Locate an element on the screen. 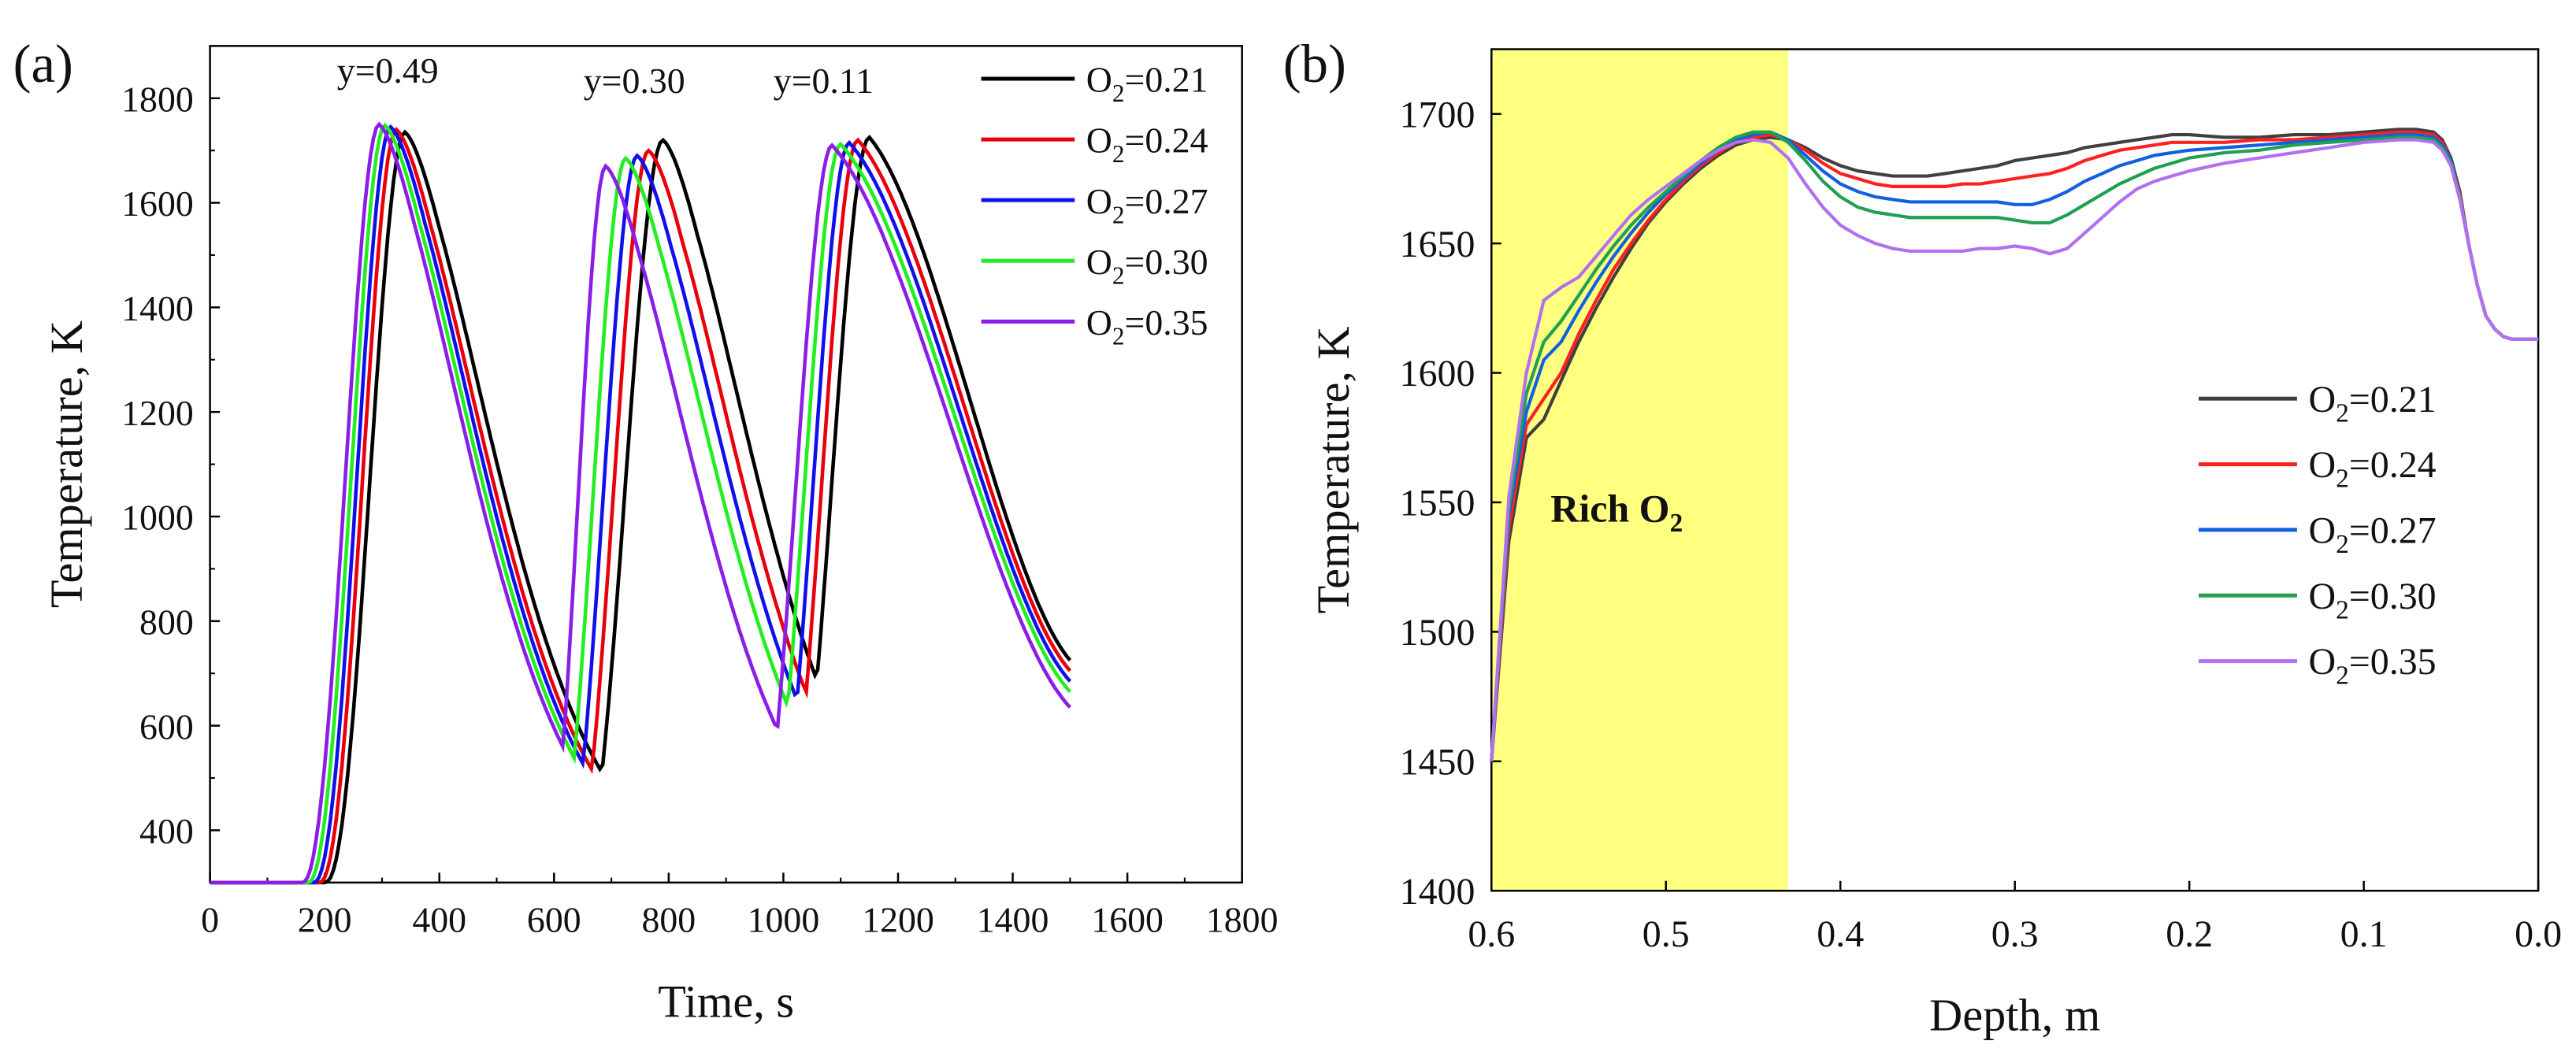 This screenshot has width=2576, height=1063. x-tick-label-b: 0.5 is located at coordinates (1666, 934).